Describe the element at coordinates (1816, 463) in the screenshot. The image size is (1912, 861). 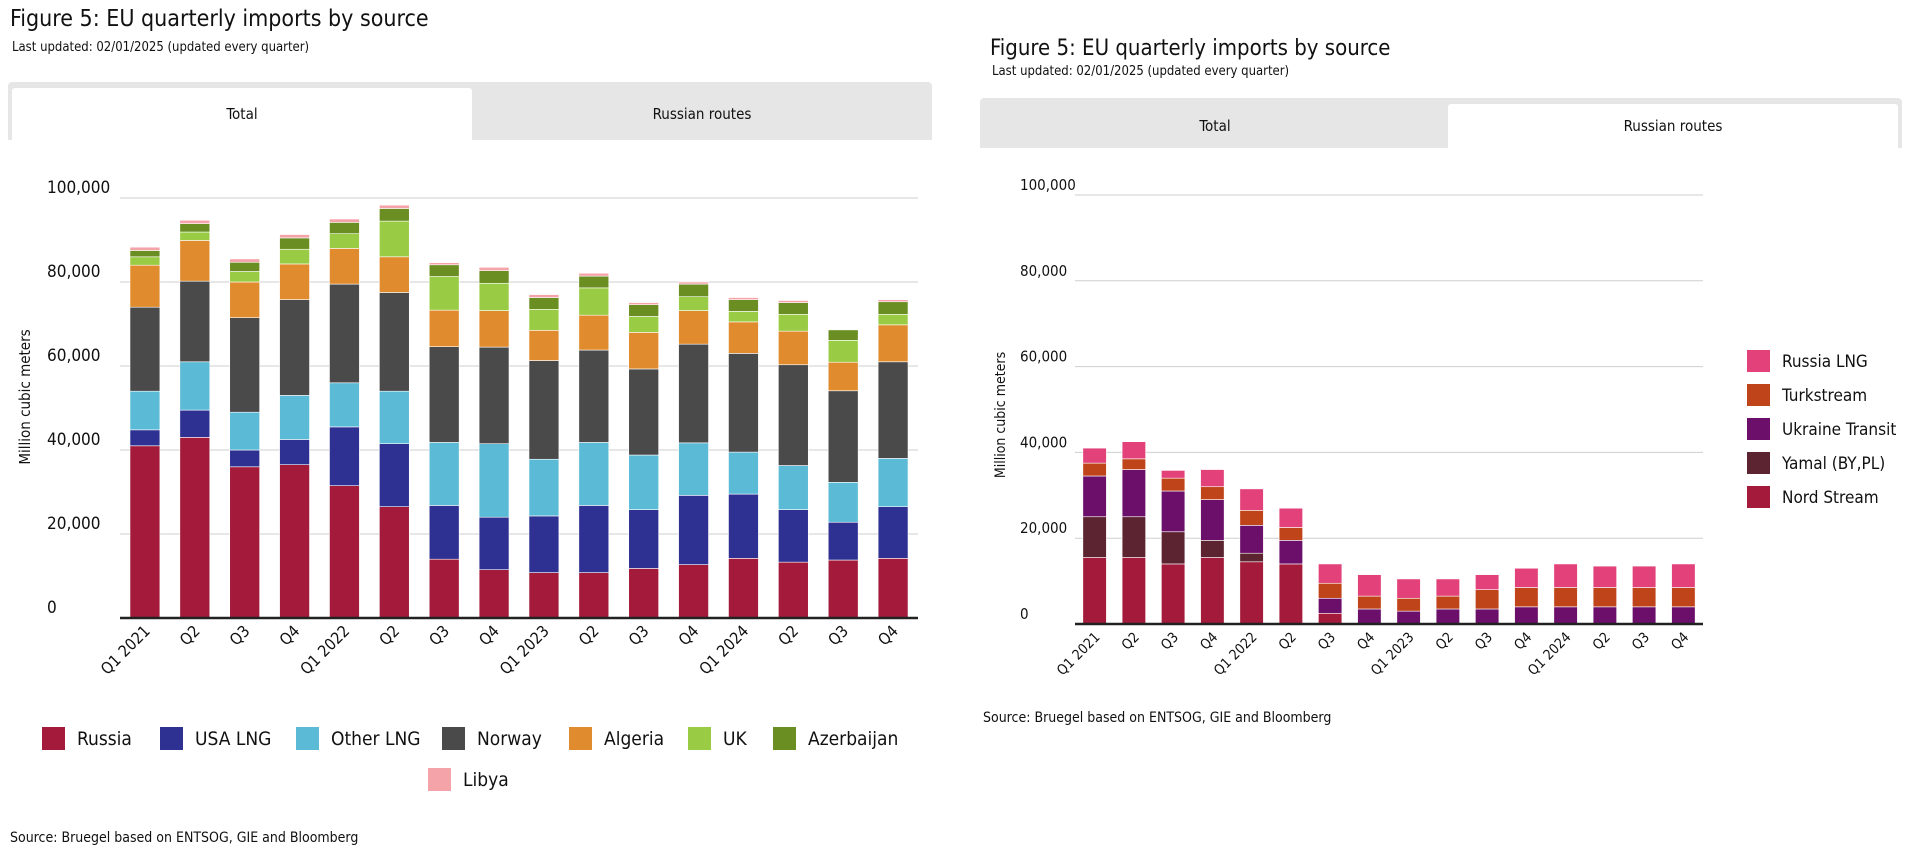
I see `legend-item-yamal-by-pl: Yamal (BY,PL)` at that location.